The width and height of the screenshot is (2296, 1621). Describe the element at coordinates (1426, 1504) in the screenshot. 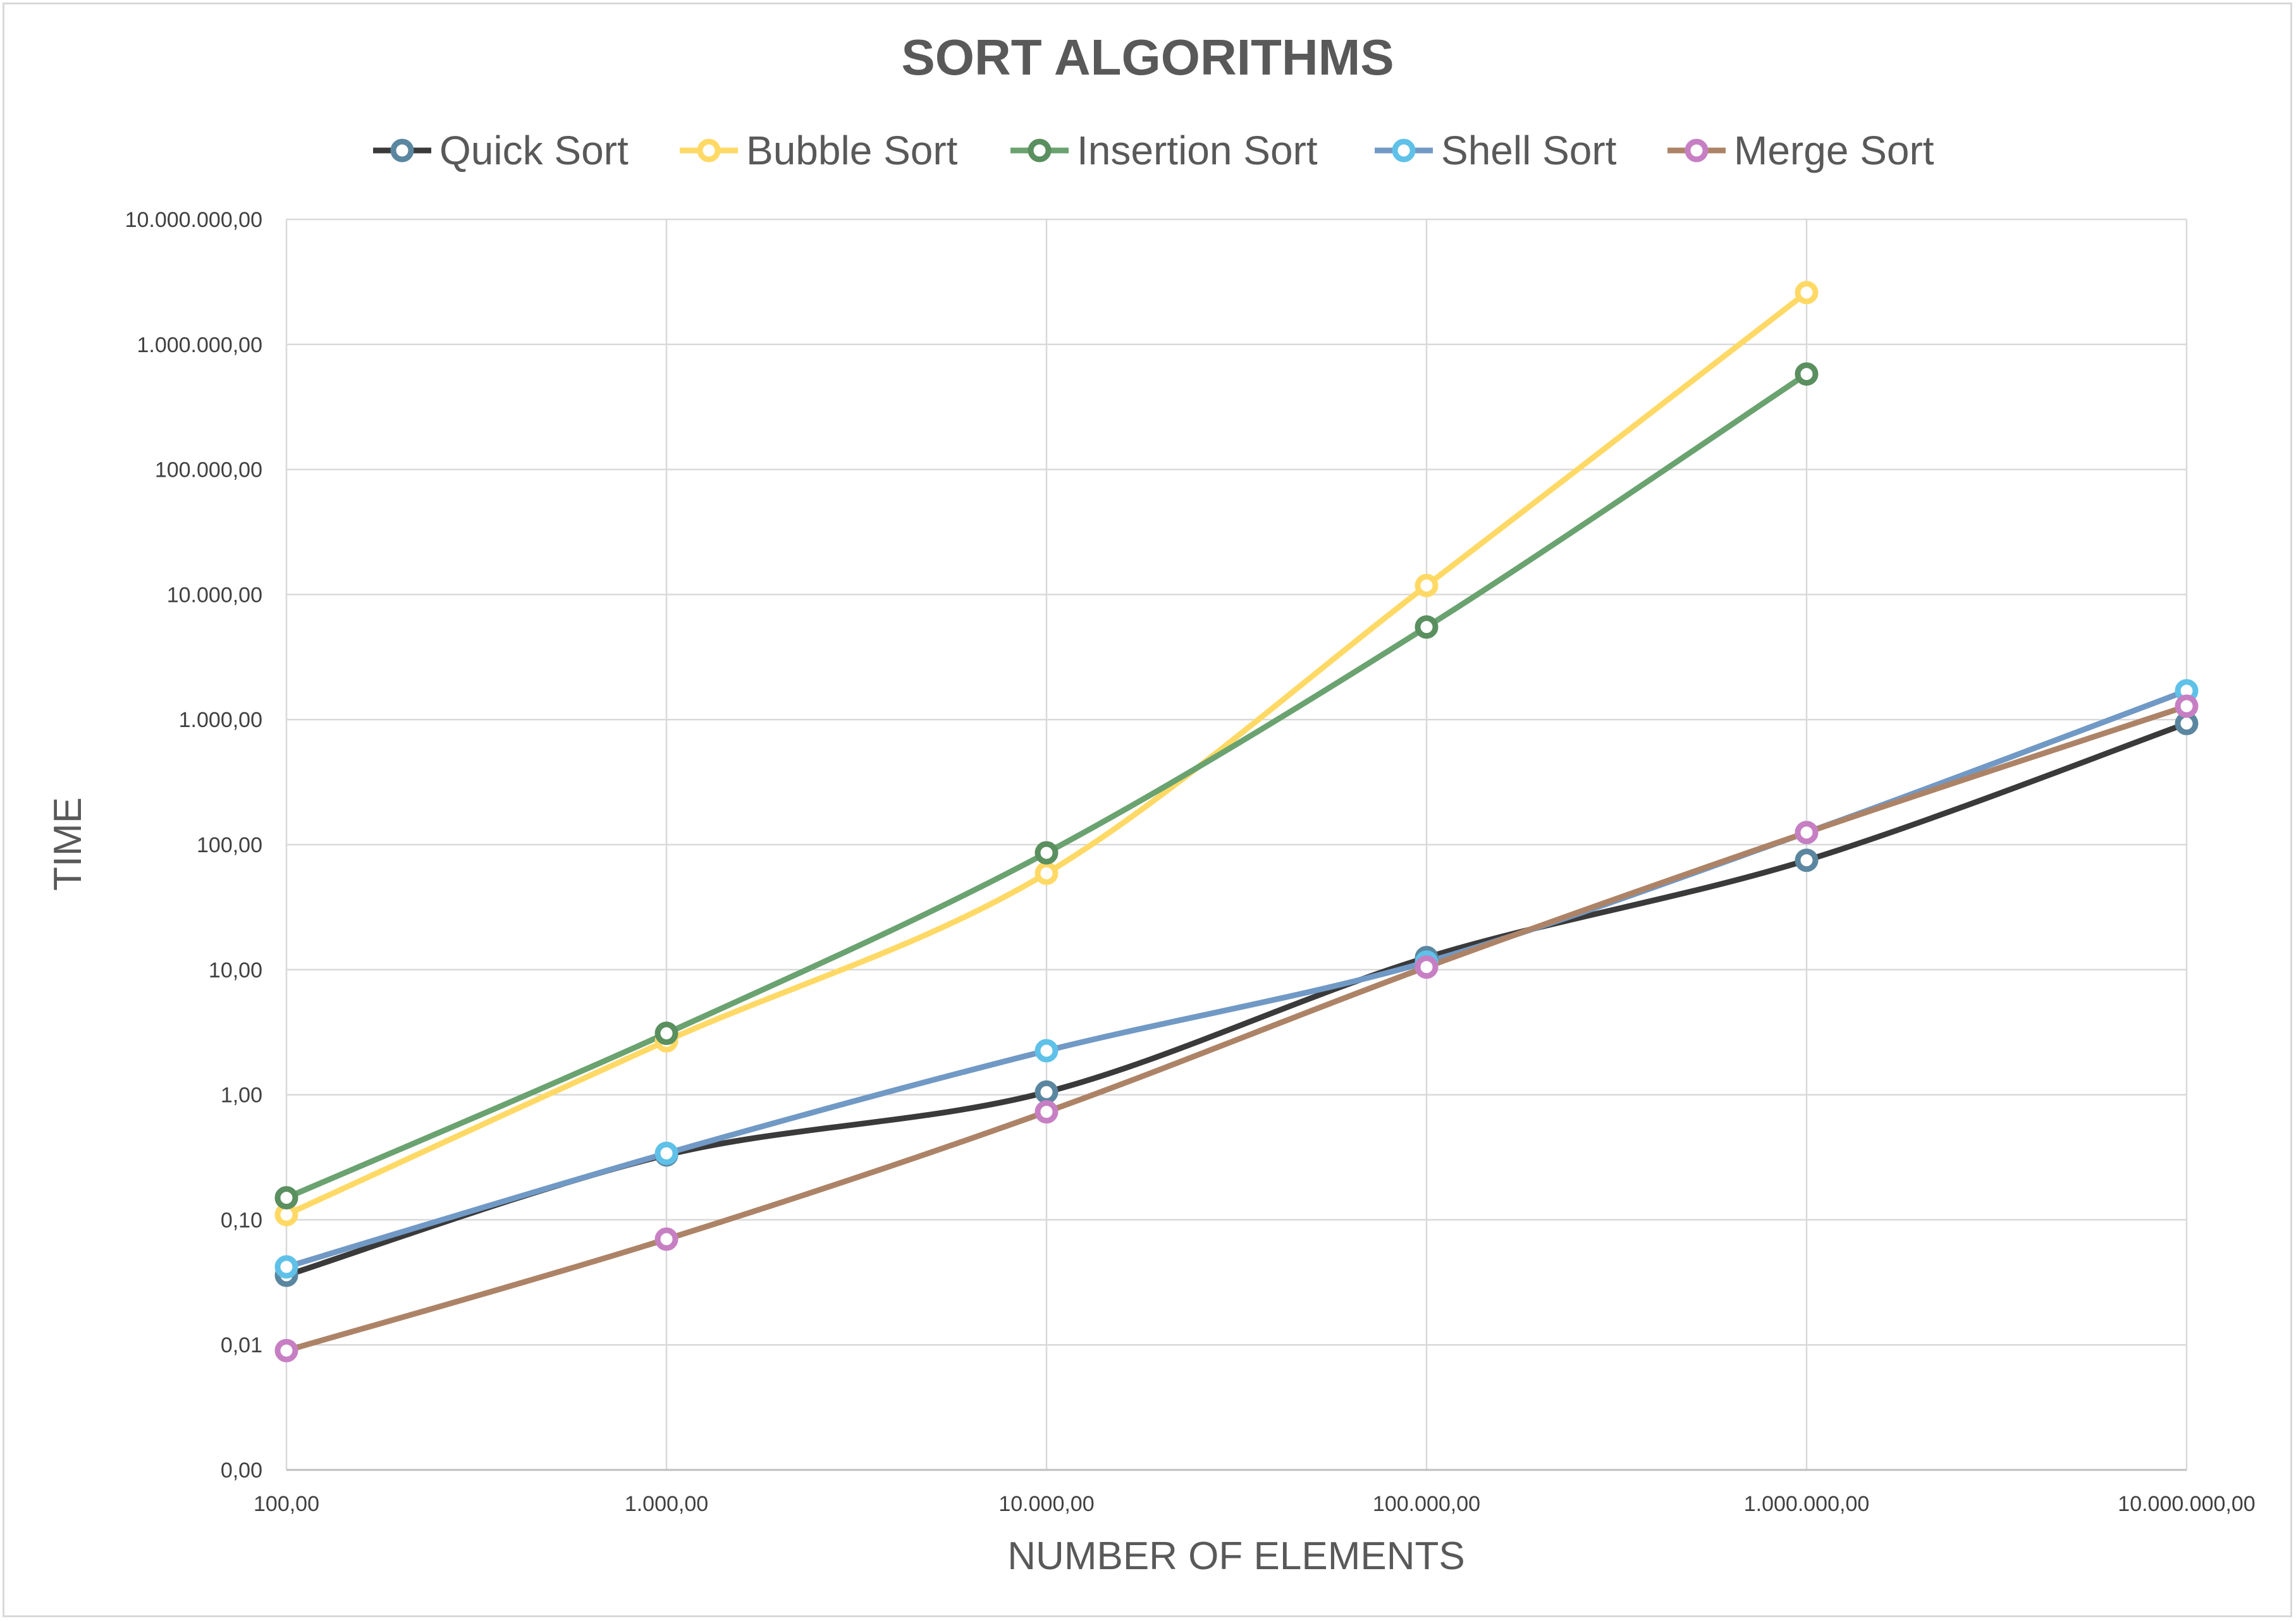

I see `x-tick-label: 100.000,00` at that location.